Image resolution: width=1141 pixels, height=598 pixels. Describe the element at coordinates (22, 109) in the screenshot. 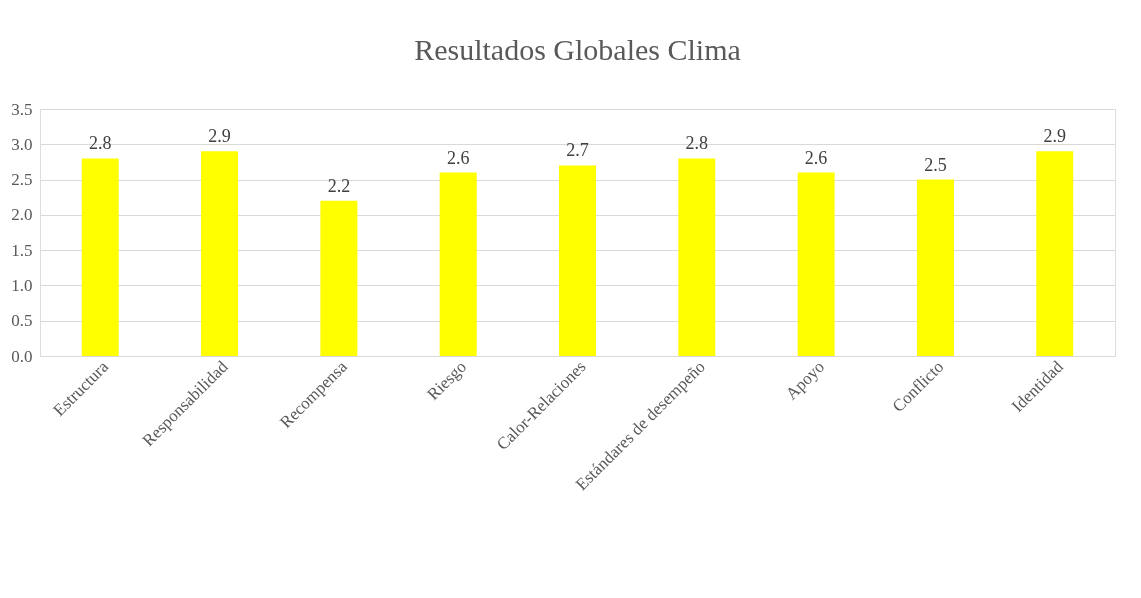

I see `y-tick-label: 3.5` at that location.